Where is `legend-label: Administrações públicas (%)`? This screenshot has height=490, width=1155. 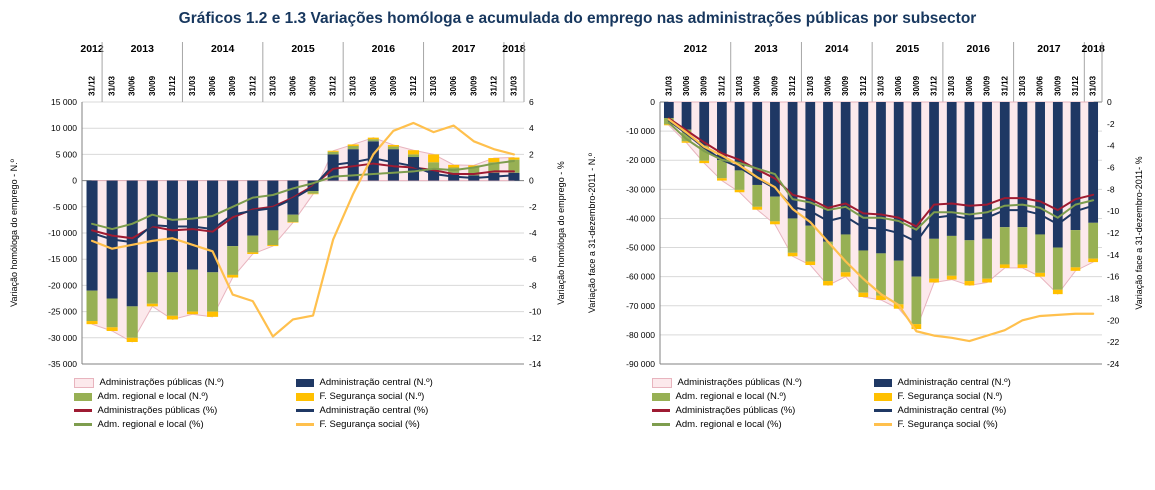 legend-label: Administrações públicas (%) is located at coordinates (735, 410).